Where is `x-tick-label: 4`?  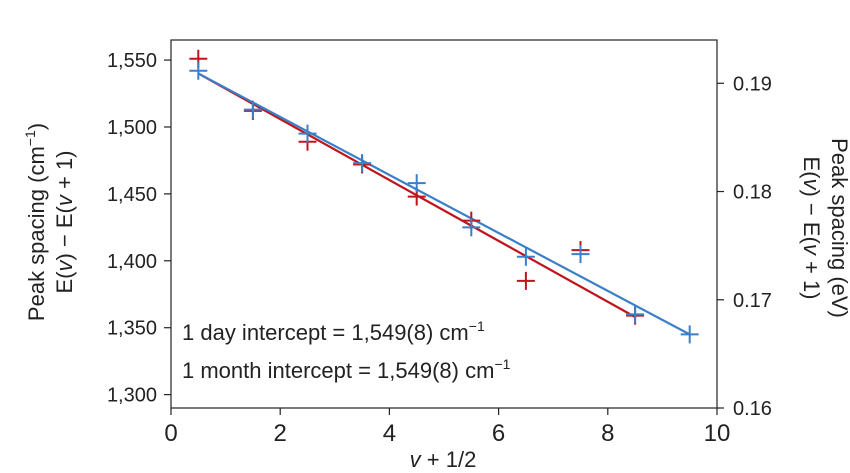
x-tick-label: 4 is located at coordinates (389, 433).